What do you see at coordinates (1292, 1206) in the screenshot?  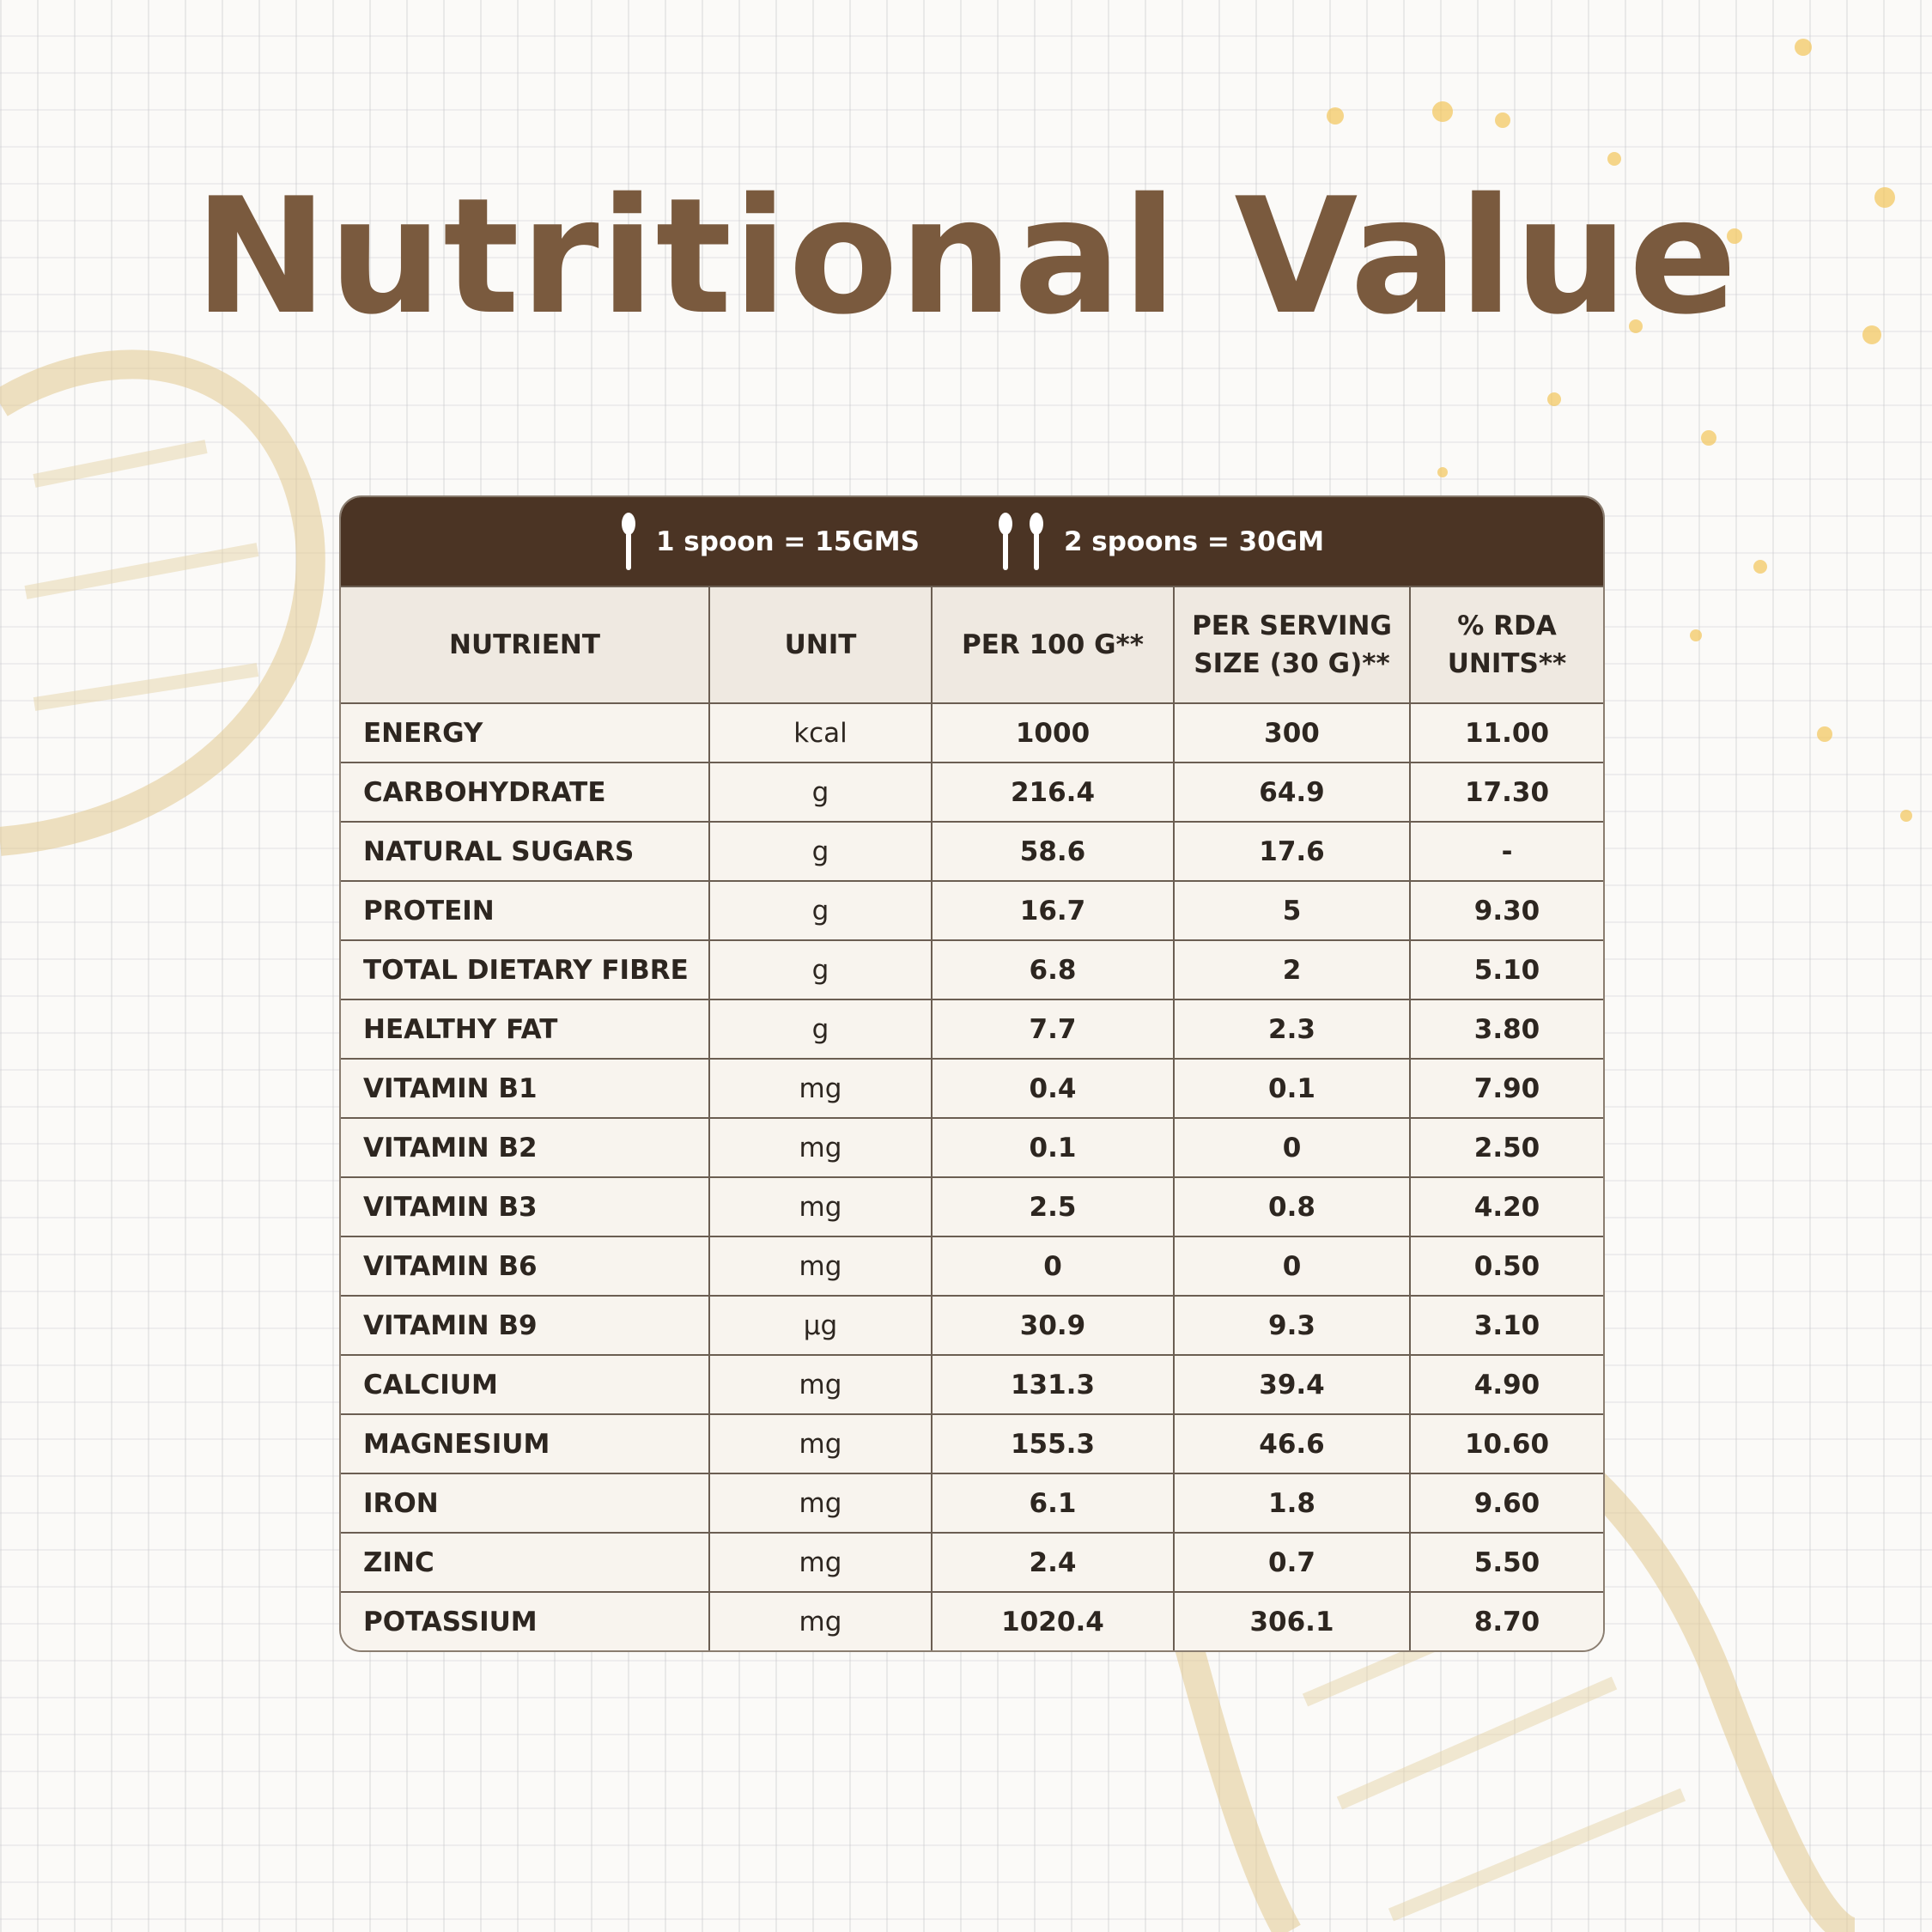 I see `table-cell: 0.8` at bounding box center [1292, 1206].